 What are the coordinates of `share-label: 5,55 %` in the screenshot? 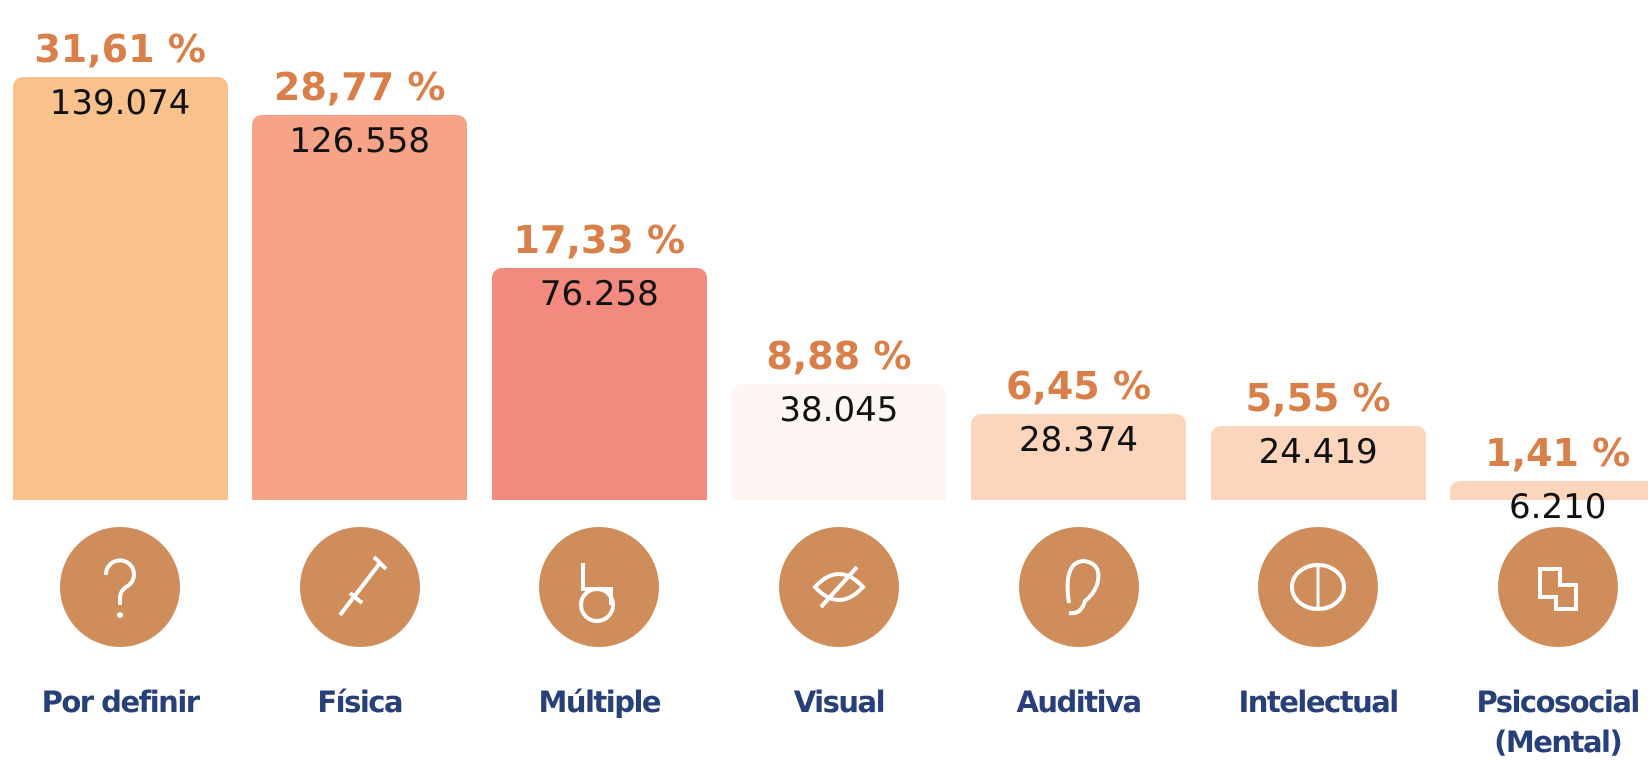 It's located at (1318, 397).